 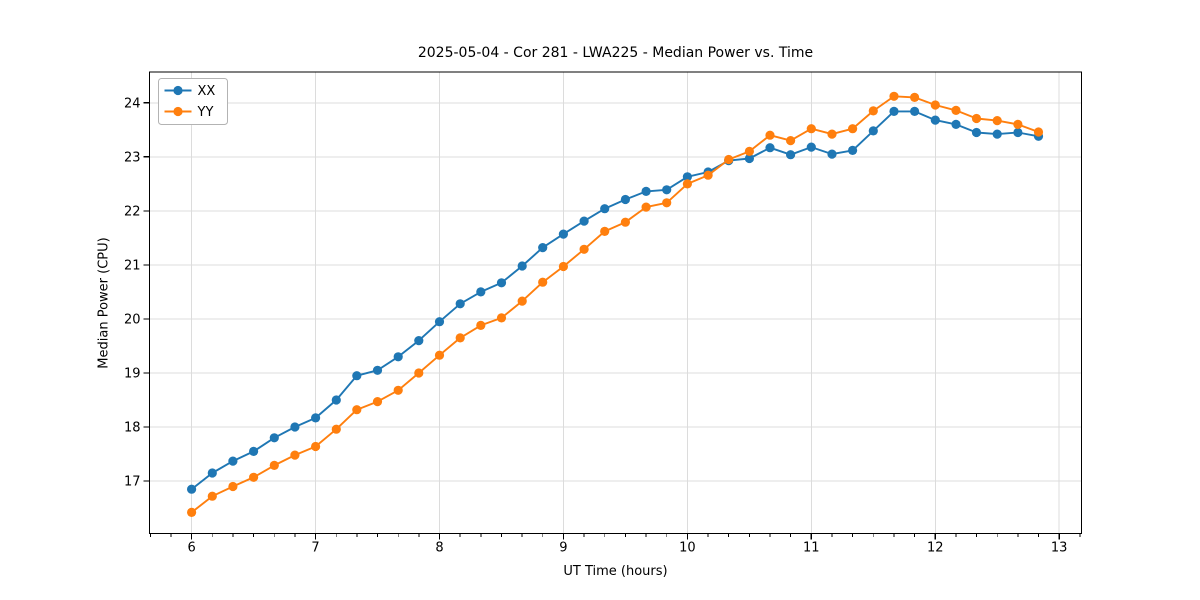 I want to click on x-tick-label-8: 8, so click(x=439, y=548).